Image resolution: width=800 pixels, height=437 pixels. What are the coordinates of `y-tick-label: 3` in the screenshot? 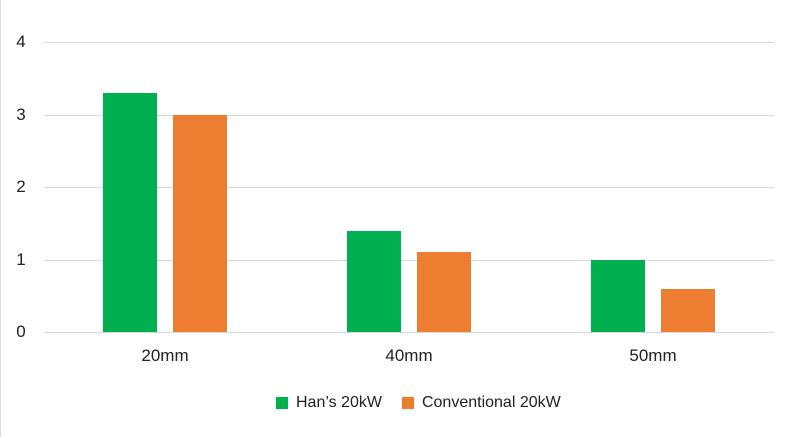 It's located at (21, 114).